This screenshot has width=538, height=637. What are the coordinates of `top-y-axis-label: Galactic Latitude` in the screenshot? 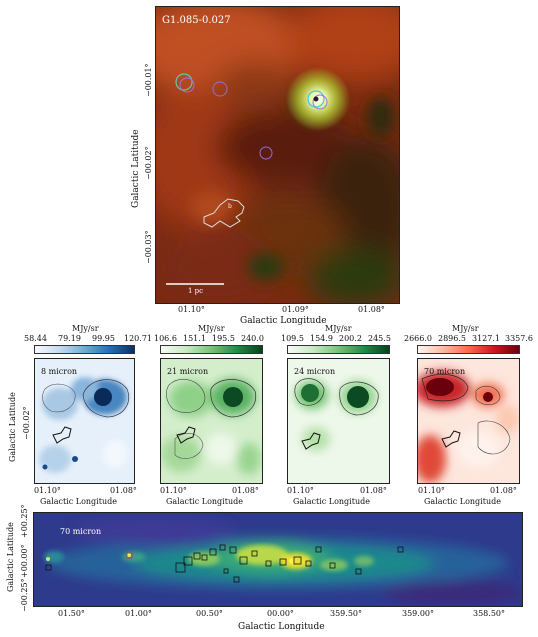 It's located at (136, 168).